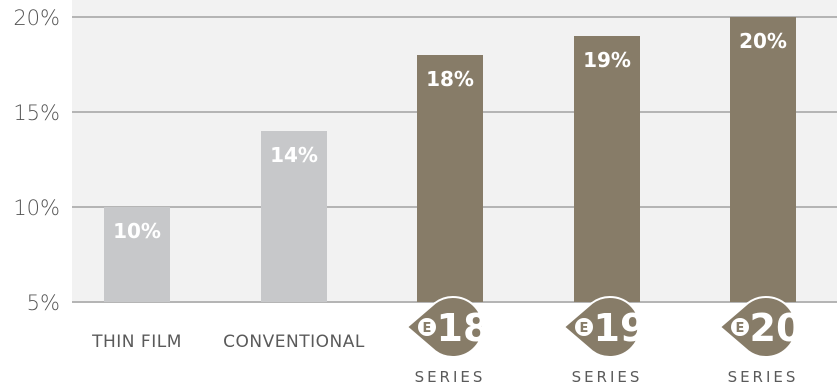 This screenshot has height=387, width=837. I want to click on y-tick-label: 5%, so click(43, 303).